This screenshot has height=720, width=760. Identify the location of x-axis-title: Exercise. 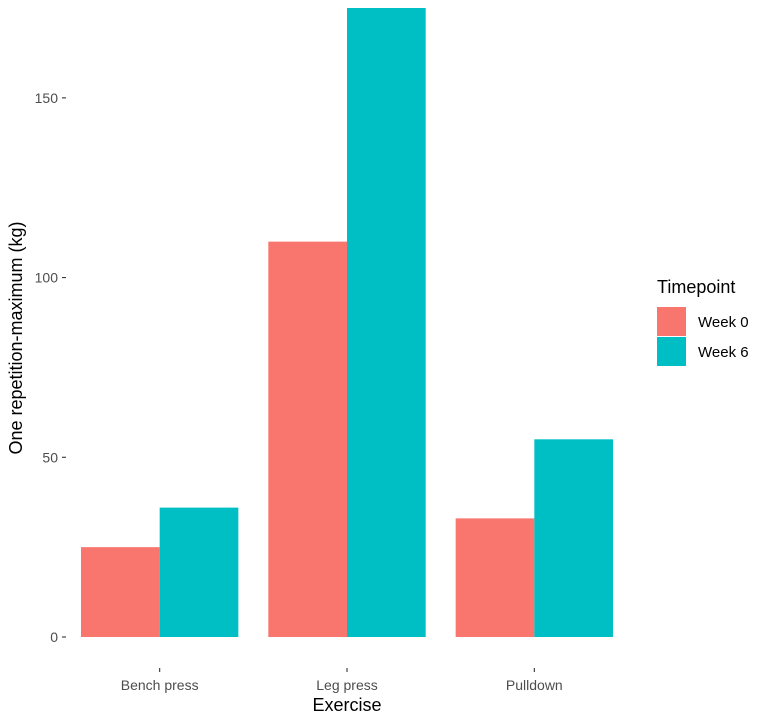
(346, 705).